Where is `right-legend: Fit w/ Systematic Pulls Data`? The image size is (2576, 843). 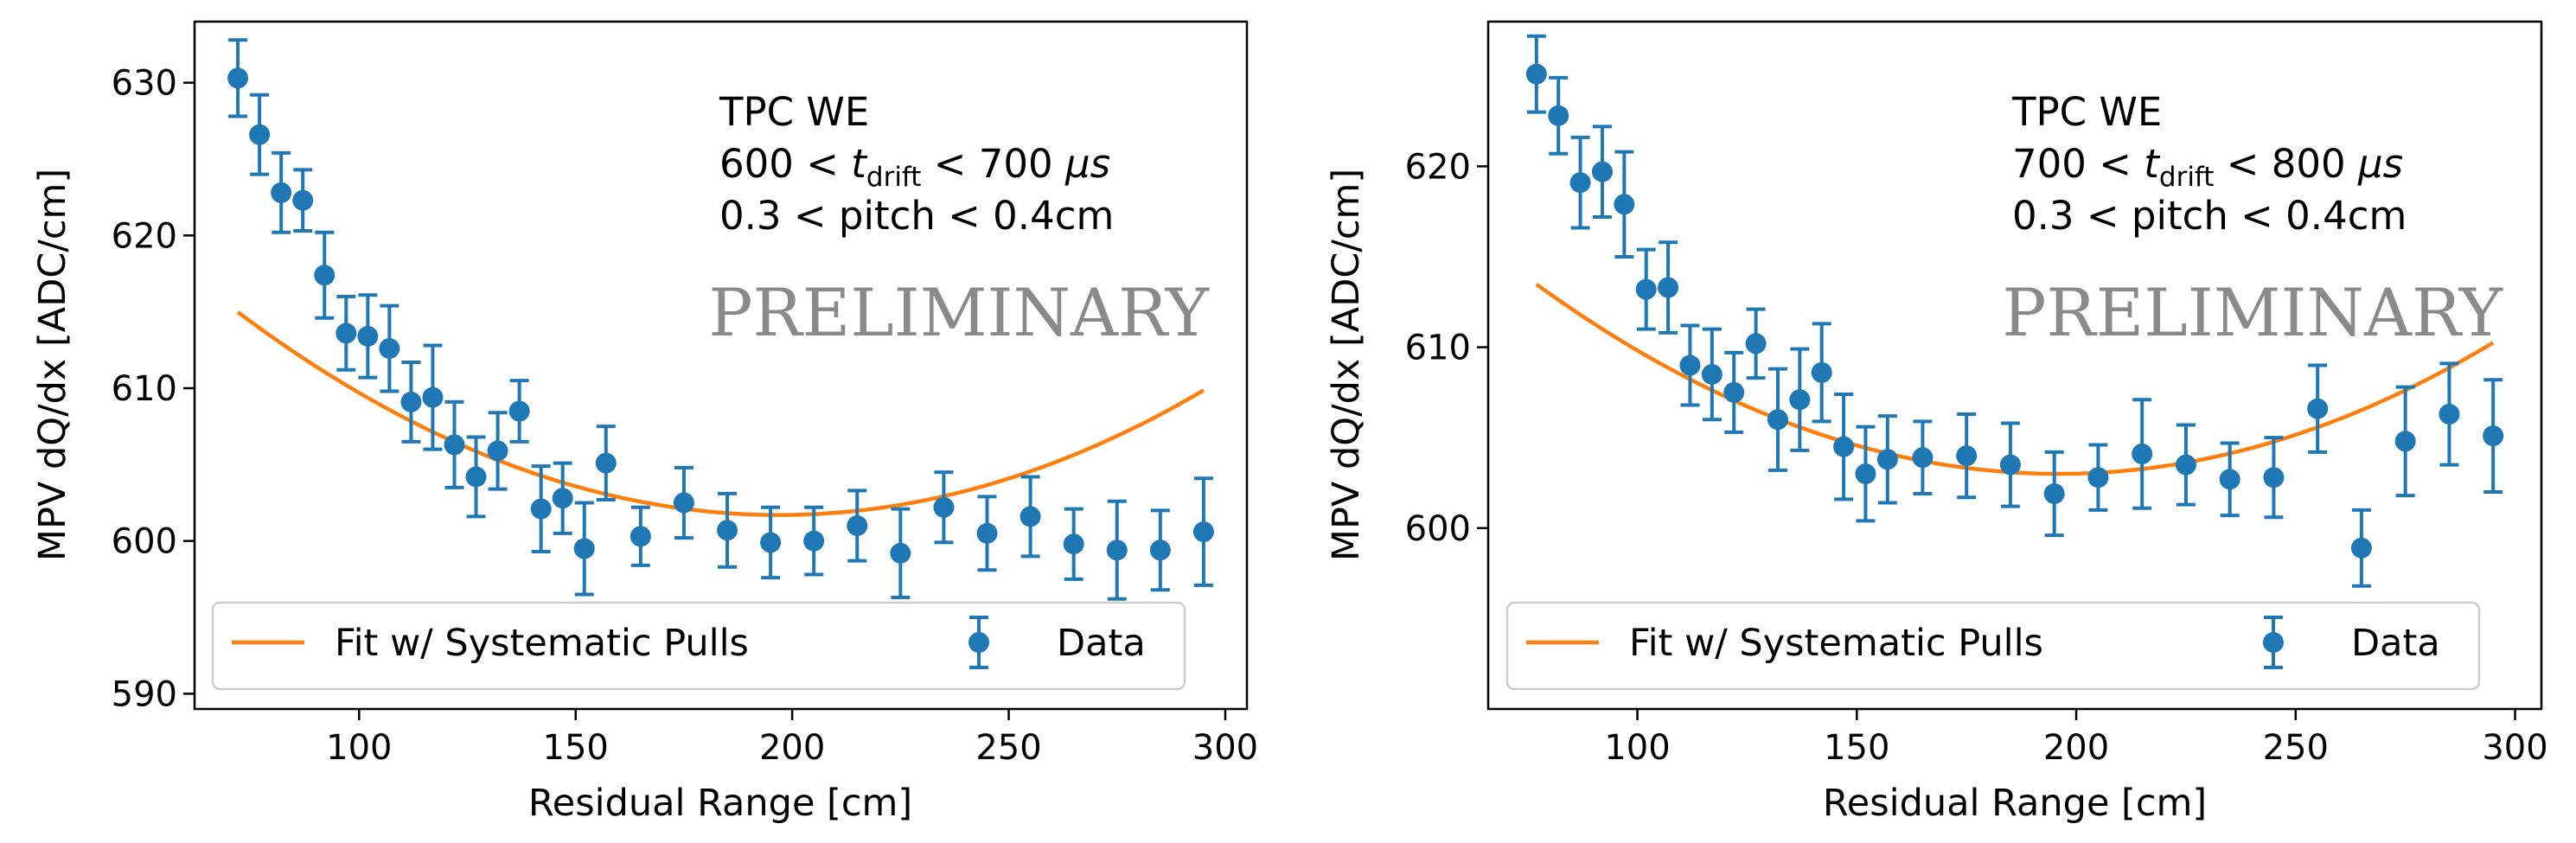
right-legend: Fit w/ Systematic Pulls Data is located at coordinates (1993, 646).